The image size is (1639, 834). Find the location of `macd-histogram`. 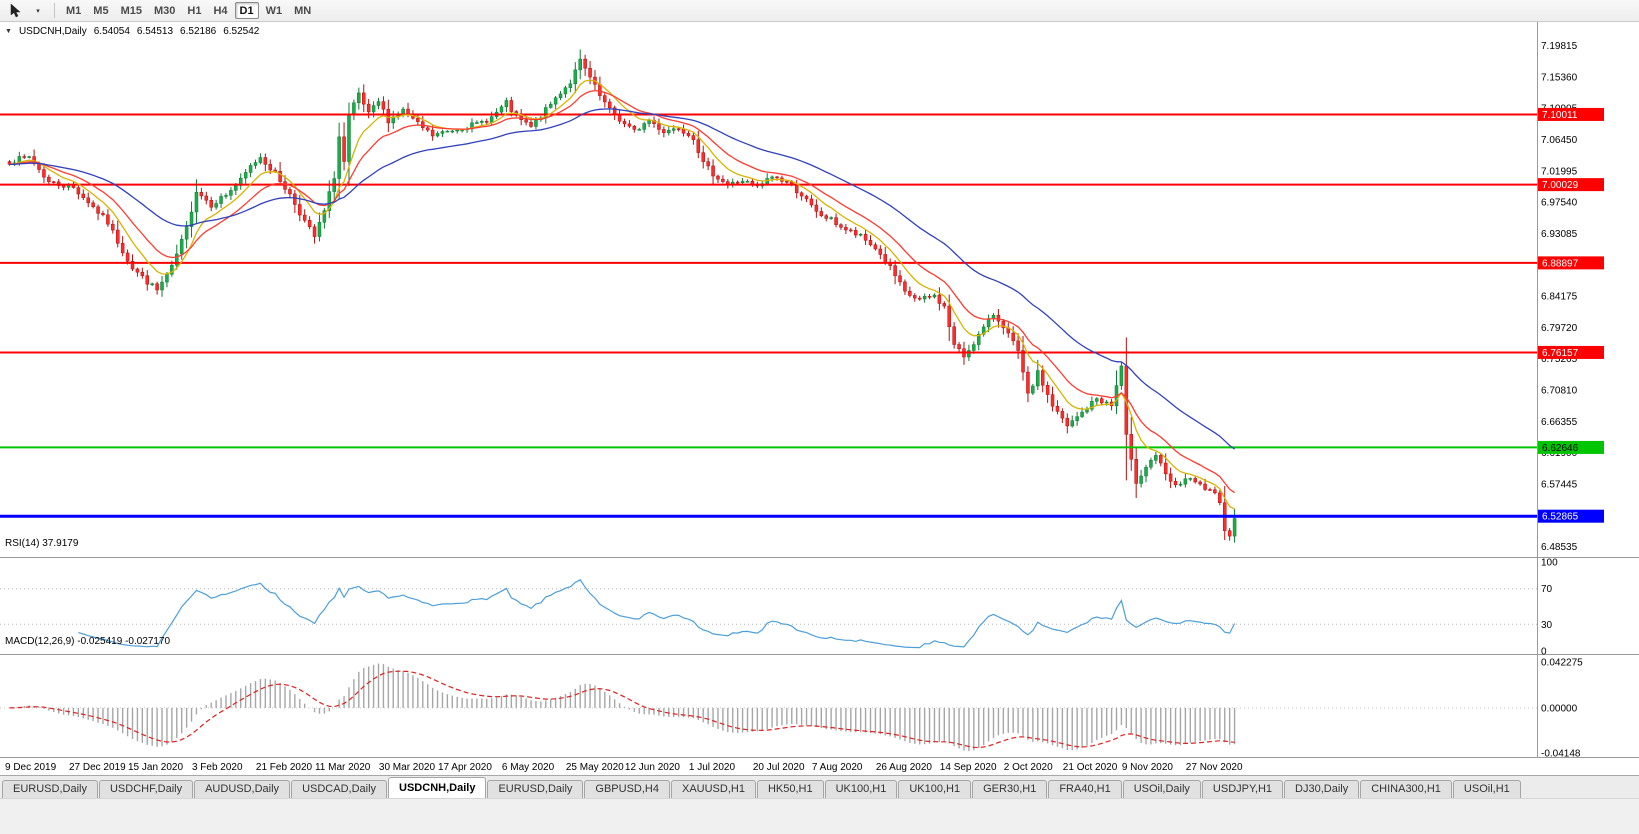

macd-histogram is located at coordinates (624, 707).